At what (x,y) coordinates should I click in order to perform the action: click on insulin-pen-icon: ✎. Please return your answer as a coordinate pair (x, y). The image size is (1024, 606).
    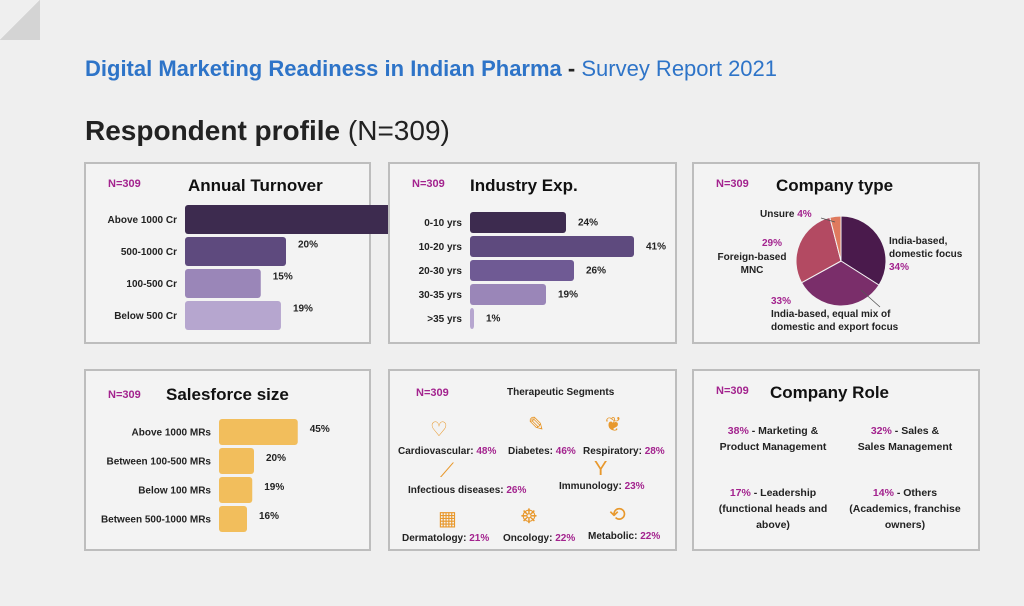
    Looking at the image, I should click on (536, 425).